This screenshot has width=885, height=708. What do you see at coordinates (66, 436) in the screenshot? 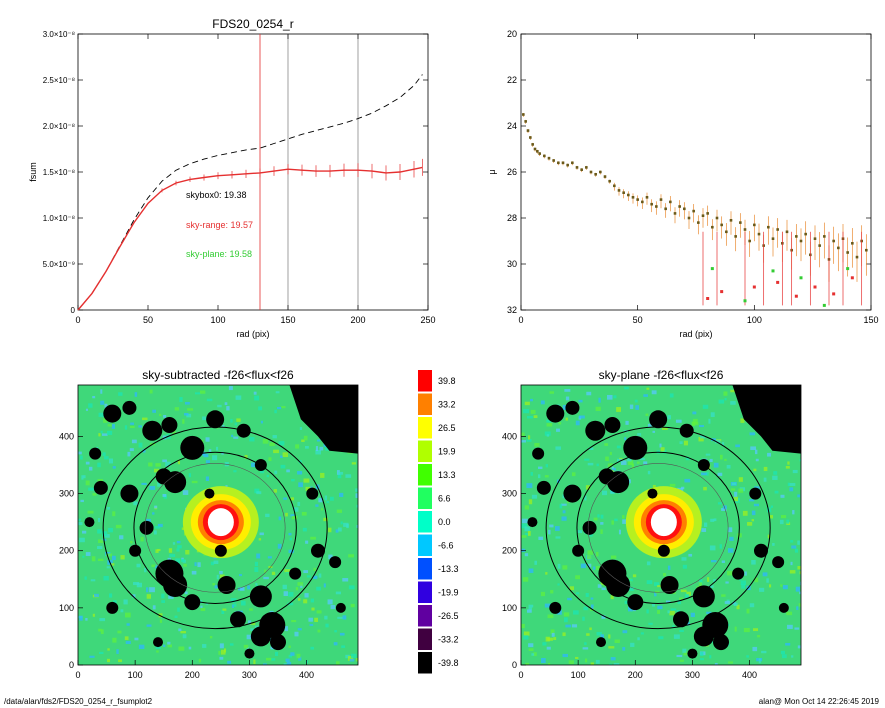
I see `y-tick-label: 400` at bounding box center [66, 436].